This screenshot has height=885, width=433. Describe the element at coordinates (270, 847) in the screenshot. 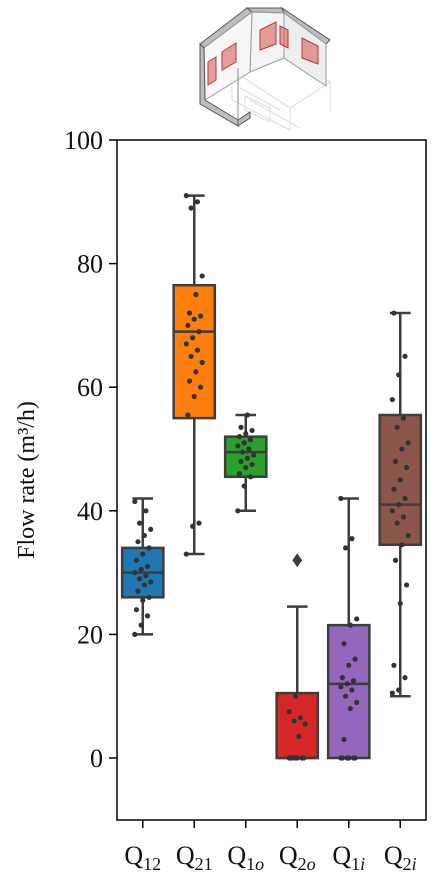

I see `x-axis: Q12 Q21 Q1o Q2o Q1i Q2i` at that location.